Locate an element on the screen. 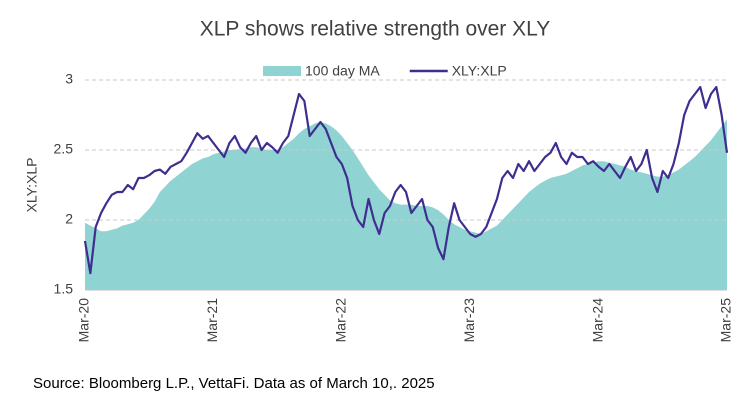 The height and width of the screenshot is (409, 750). y-tick-label: 2 is located at coordinates (69, 219).